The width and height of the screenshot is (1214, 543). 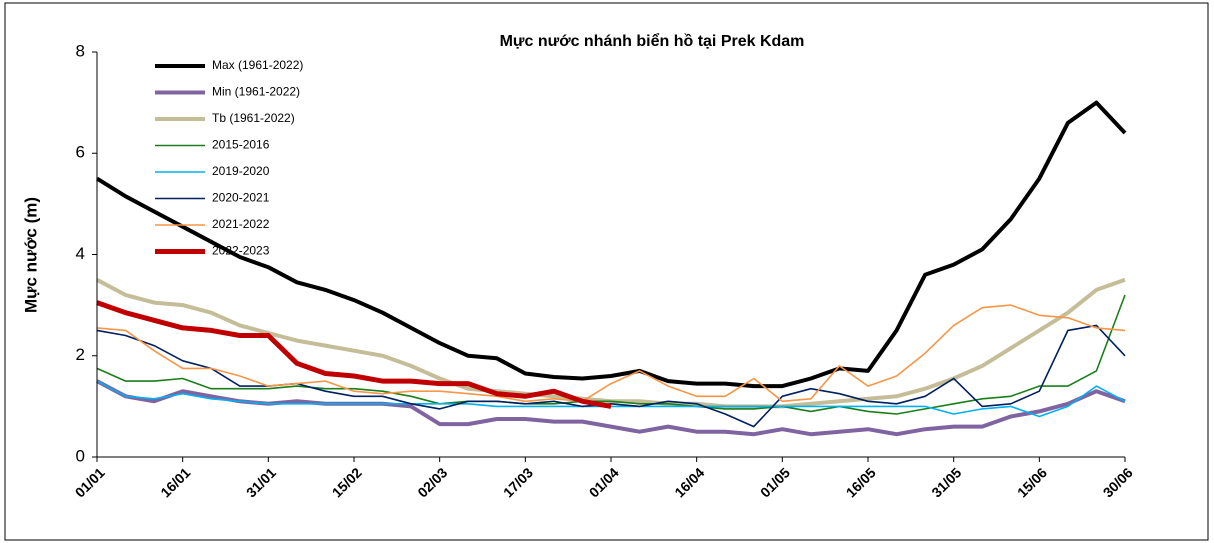 I want to click on chart-title: Mực nước nhánh biển hồ tại Prek Kdam, so click(x=652, y=41).